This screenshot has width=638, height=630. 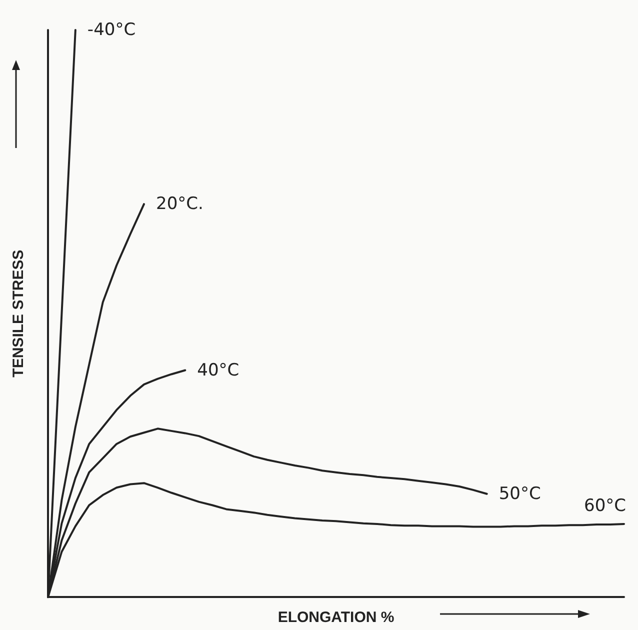 What do you see at coordinates (218, 370) in the screenshot?
I see `series-label: 40°C` at bounding box center [218, 370].